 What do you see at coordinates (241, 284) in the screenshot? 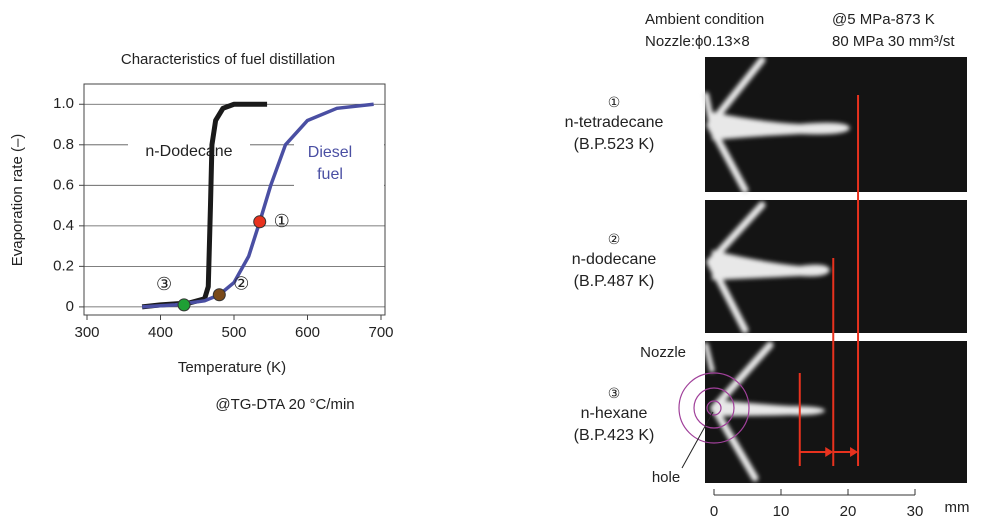
I see `point-label: ②` at bounding box center [241, 284].